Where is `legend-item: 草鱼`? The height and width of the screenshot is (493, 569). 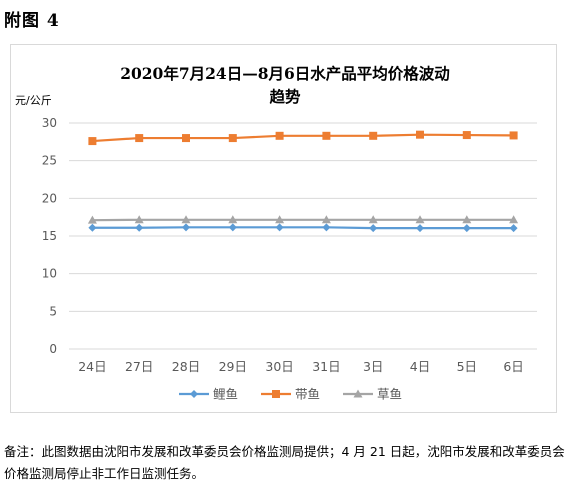
legend-item: 草鱼 is located at coordinates (372, 394).